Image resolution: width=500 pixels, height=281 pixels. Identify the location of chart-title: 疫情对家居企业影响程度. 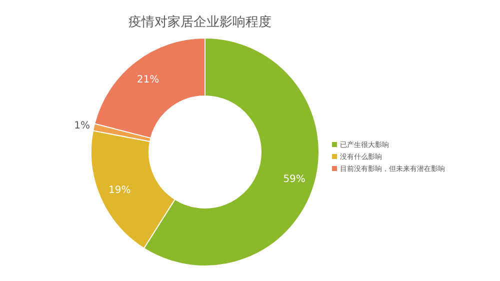
(200, 22).